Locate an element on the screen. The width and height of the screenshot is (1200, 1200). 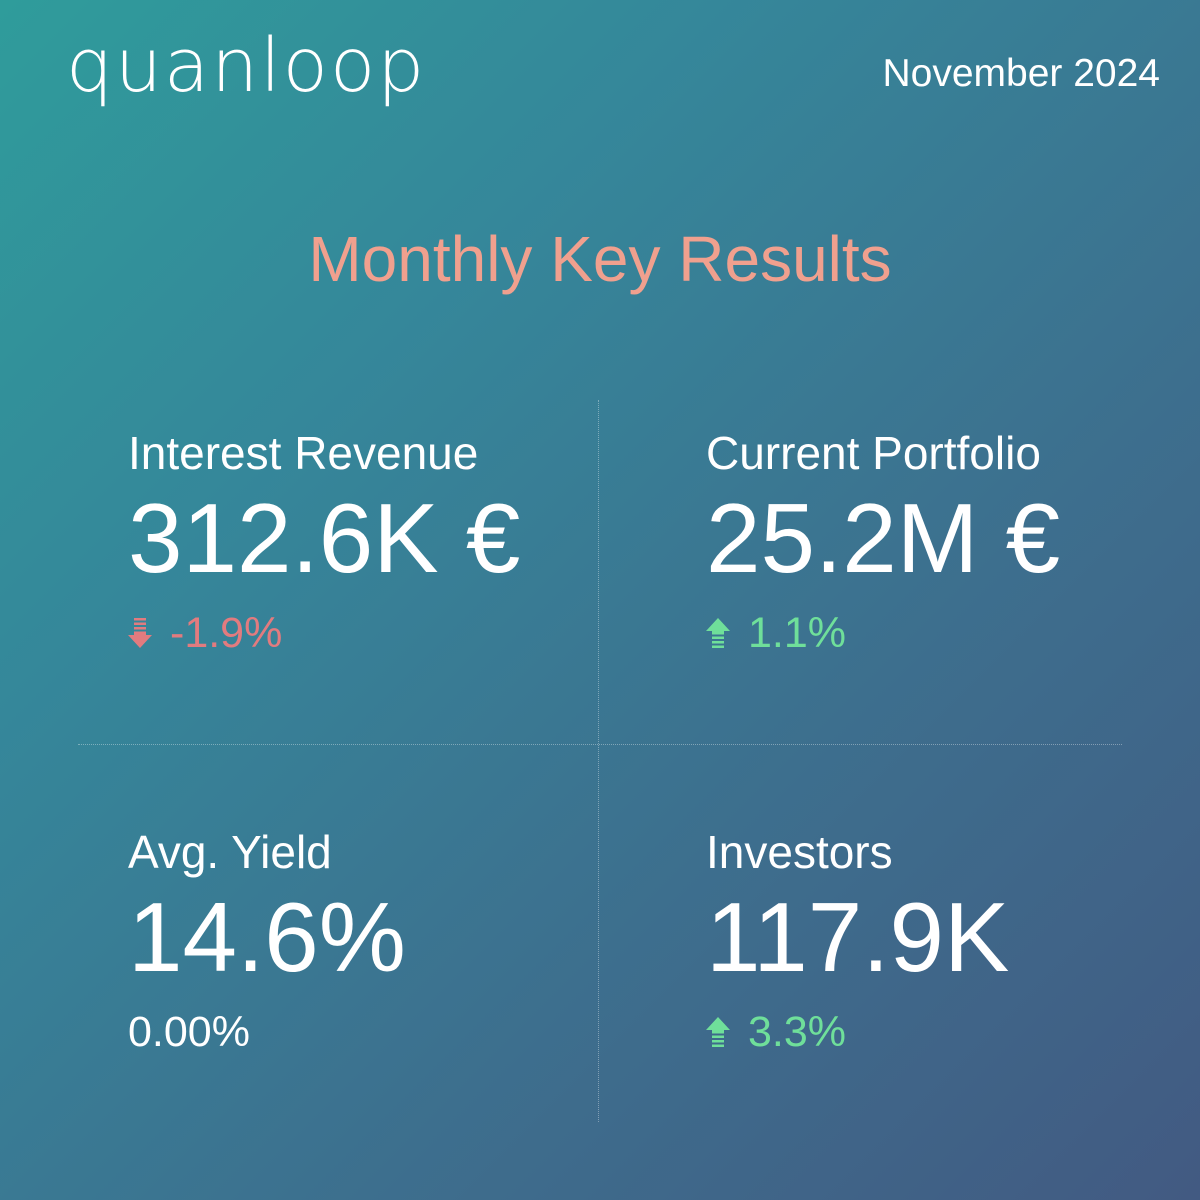
page-title: Monthly Key Results is located at coordinates (600, 259).